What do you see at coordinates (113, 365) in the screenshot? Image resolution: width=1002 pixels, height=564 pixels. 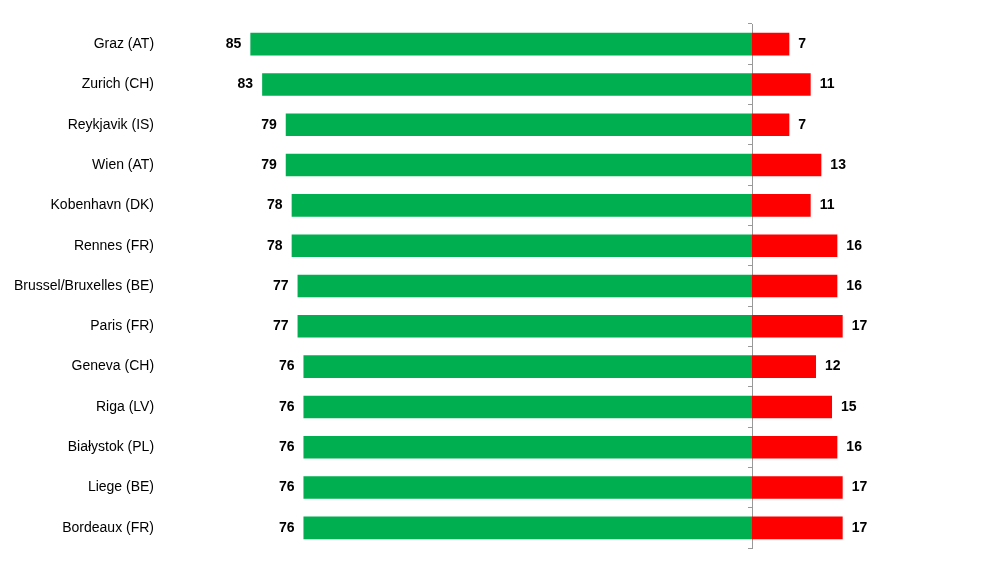 I see `y-tick-label: Geneva (CH)` at bounding box center [113, 365].